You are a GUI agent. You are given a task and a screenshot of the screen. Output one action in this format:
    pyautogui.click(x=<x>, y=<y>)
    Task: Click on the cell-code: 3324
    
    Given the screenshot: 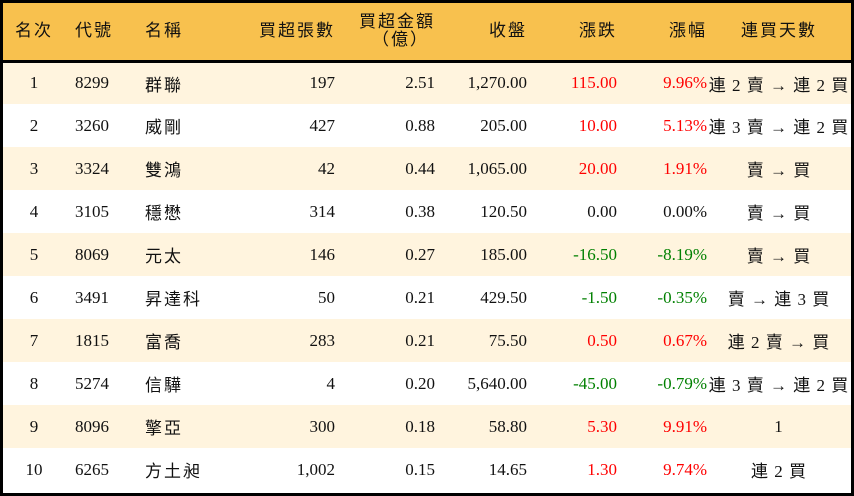 What is the action you would take?
    pyautogui.click(x=92, y=168)
    